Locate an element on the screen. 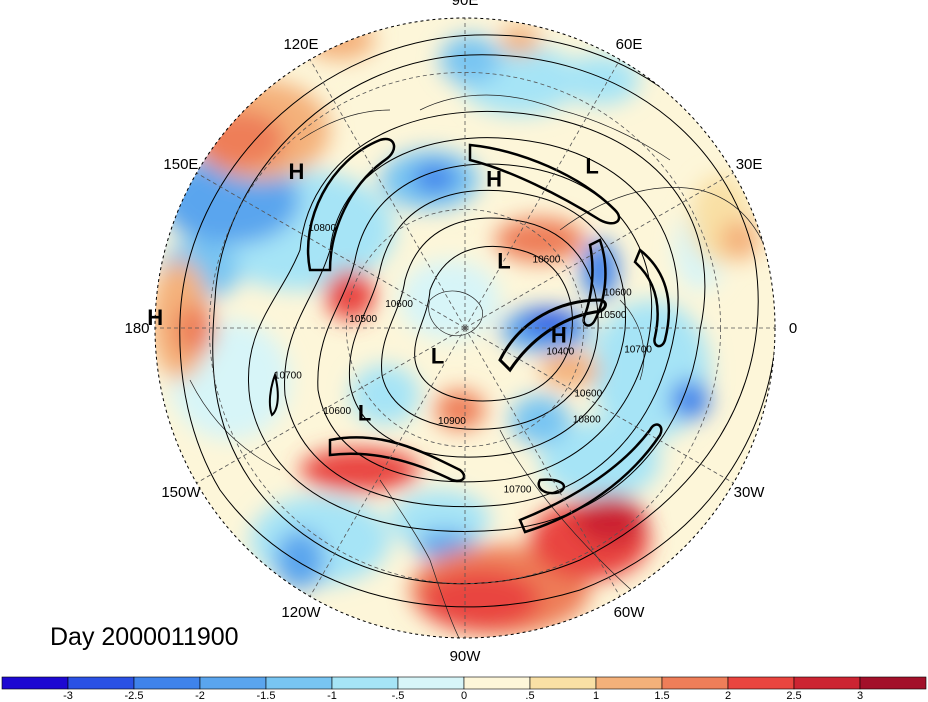 Image resolution: width=928 pixels, height=702 pixels. colorbar-tick-label: 3 is located at coordinates (860, 696).